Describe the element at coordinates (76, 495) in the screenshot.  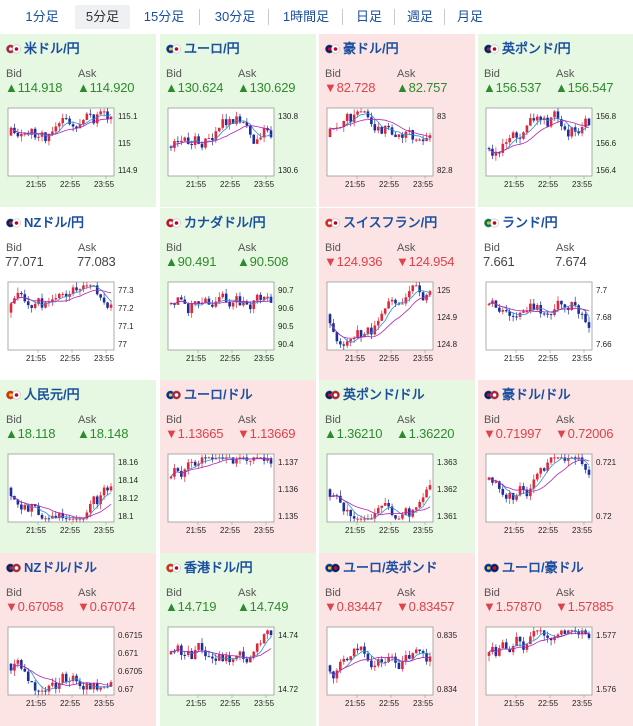
I see `candlestick-chart: 18.16 18.14 18.12 18.1 21:55 22:55 23:55` at that location.